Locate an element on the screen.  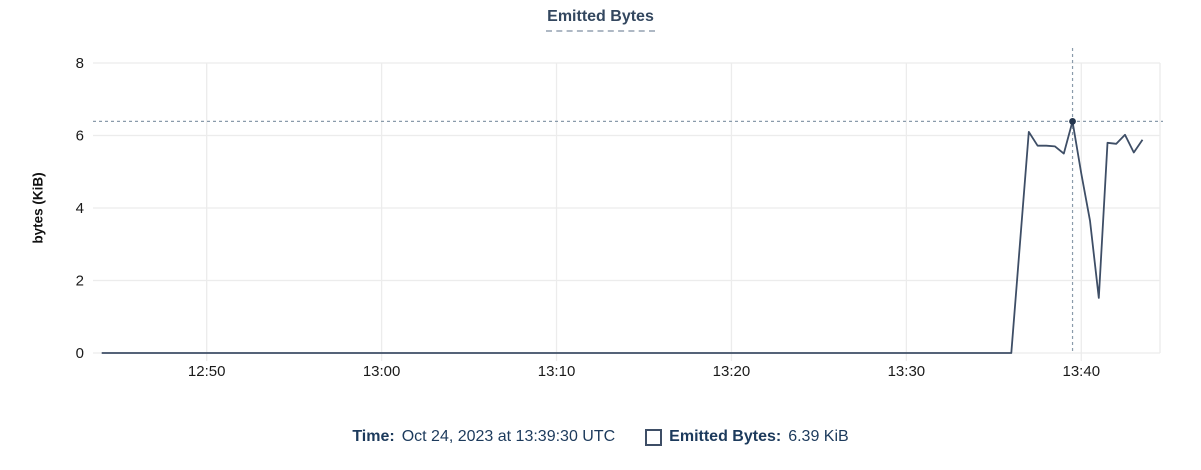
tooltip-time-label: Time: is located at coordinates (373, 436).